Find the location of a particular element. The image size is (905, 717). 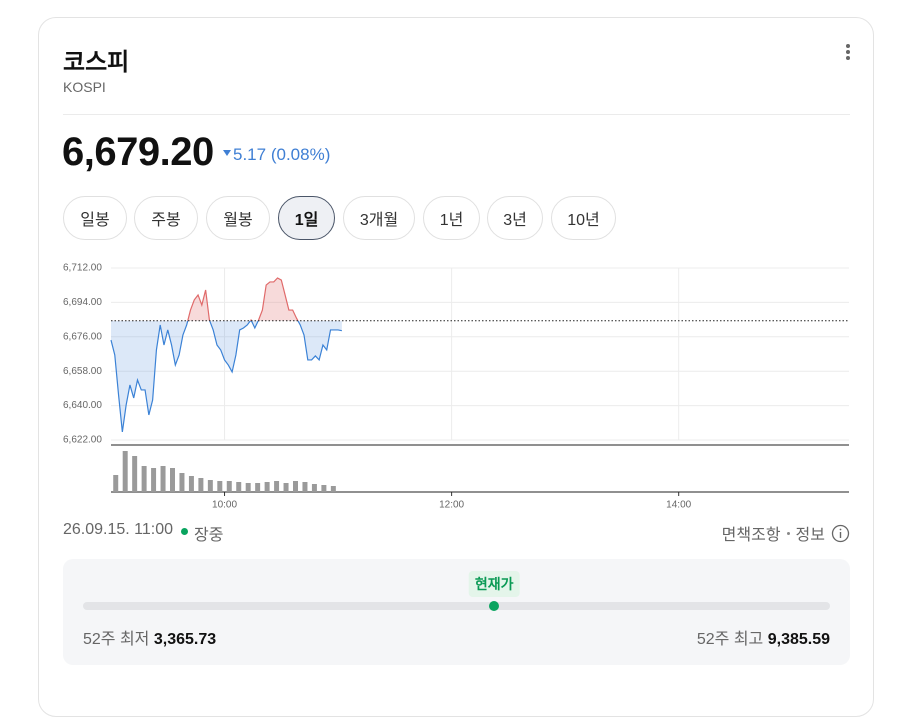

tab: 월봉 is located at coordinates (238, 218).